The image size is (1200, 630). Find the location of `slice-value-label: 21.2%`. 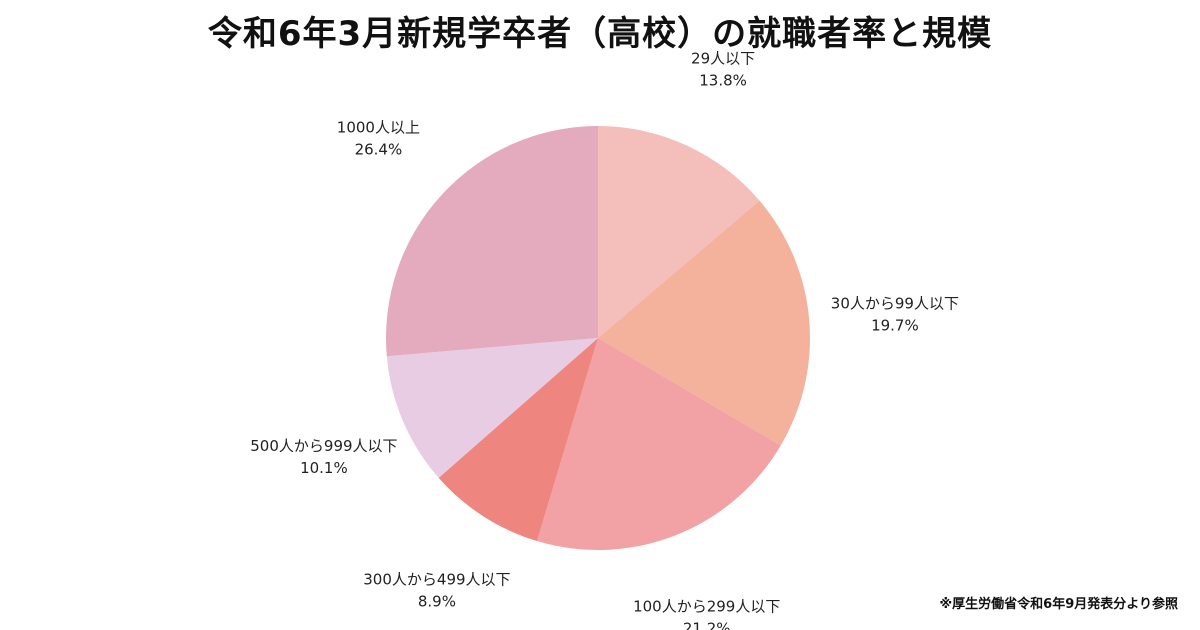

slice-value-label: 21.2% is located at coordinates (707, 625).